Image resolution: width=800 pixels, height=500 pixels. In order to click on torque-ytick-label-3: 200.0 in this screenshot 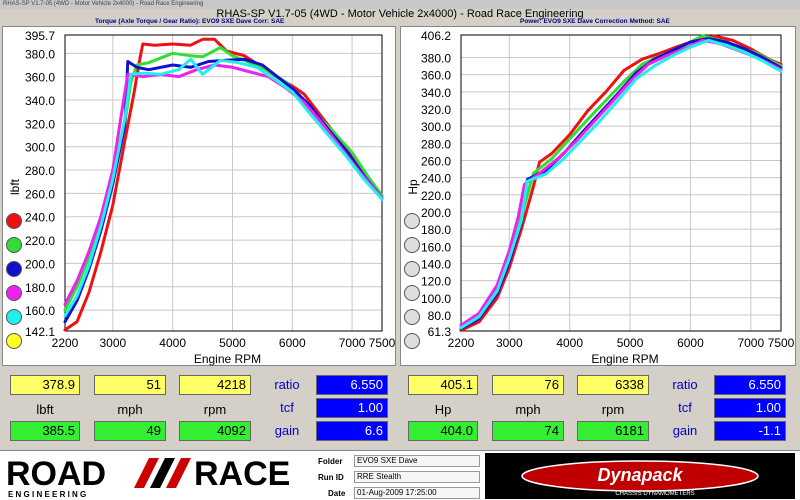, I will do `click(40, 264)`.